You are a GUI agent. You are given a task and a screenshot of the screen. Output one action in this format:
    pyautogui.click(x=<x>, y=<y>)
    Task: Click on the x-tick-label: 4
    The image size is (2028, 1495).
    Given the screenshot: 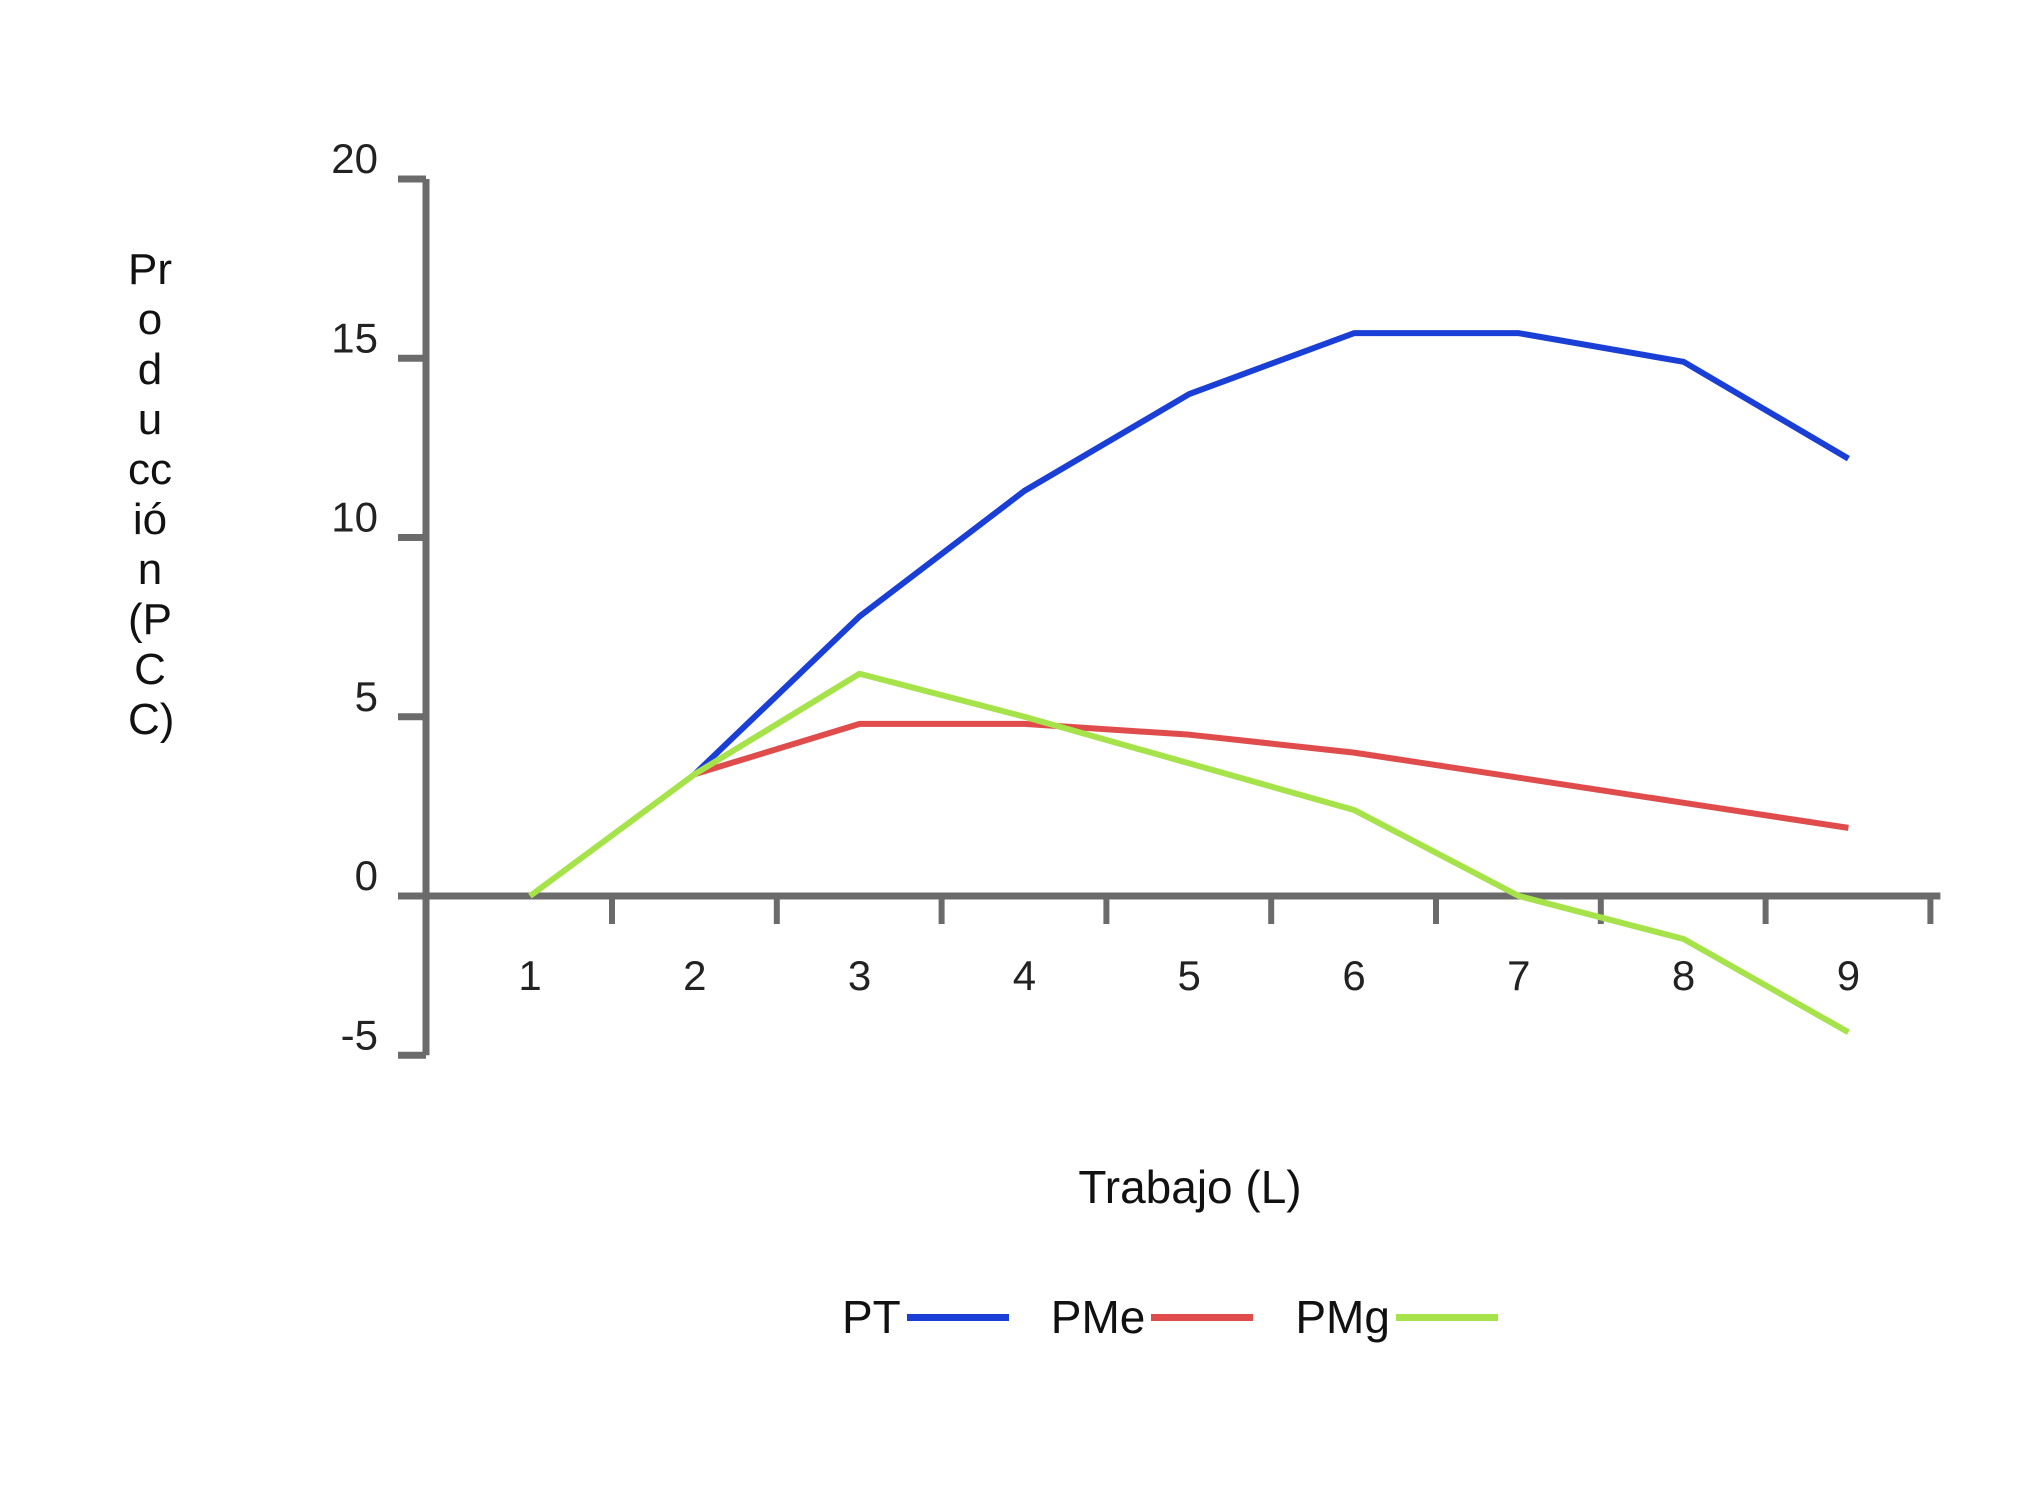 What is the action you would take?
    pyautogui.click(x=1024, y=975)
    